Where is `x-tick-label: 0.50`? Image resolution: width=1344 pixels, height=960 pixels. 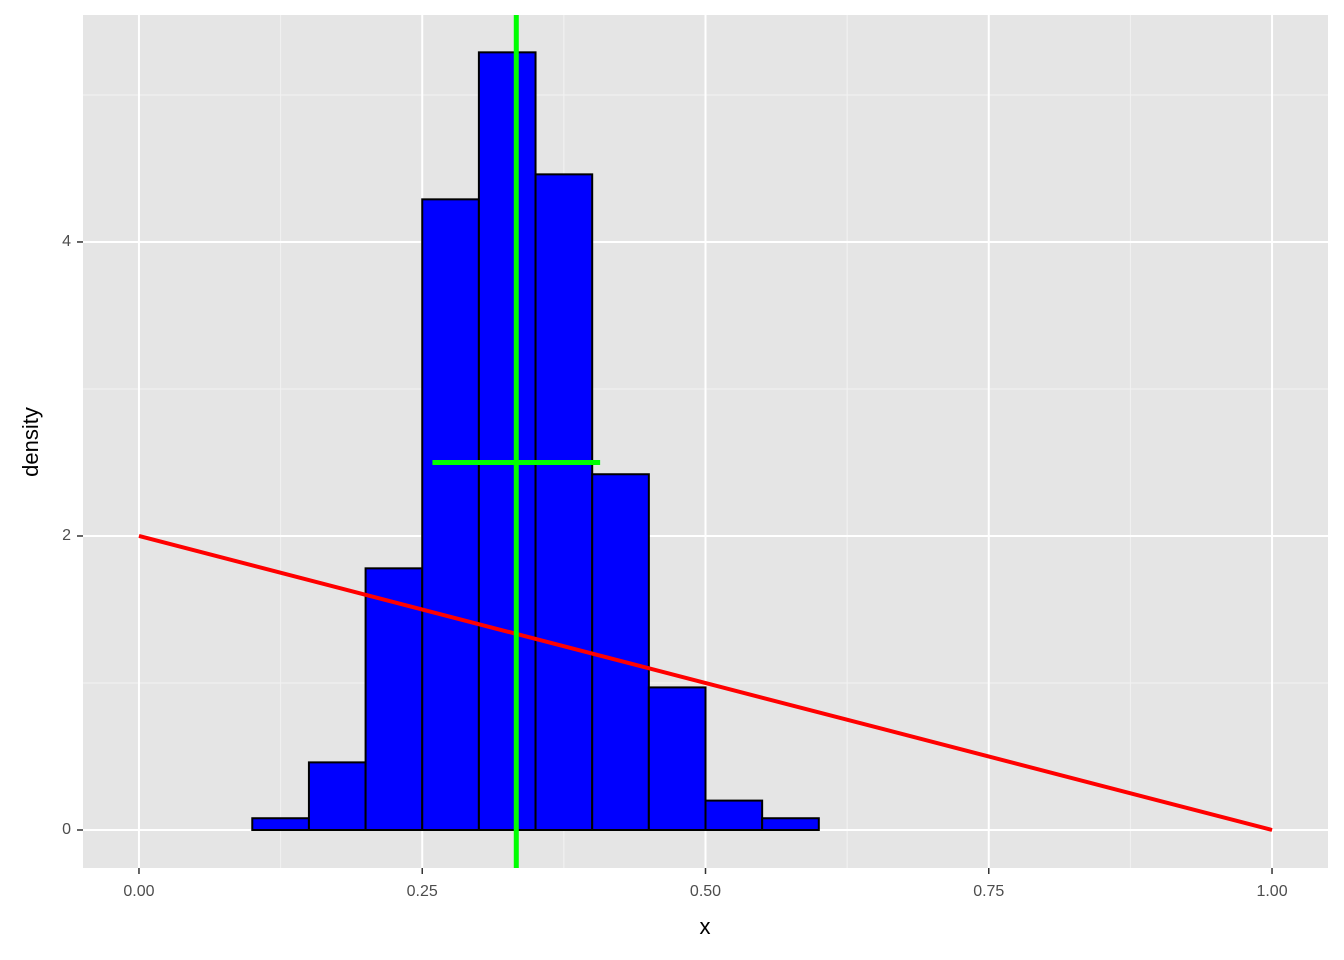 x-tick-label: 0.50 is located at coordinates (705, 891).